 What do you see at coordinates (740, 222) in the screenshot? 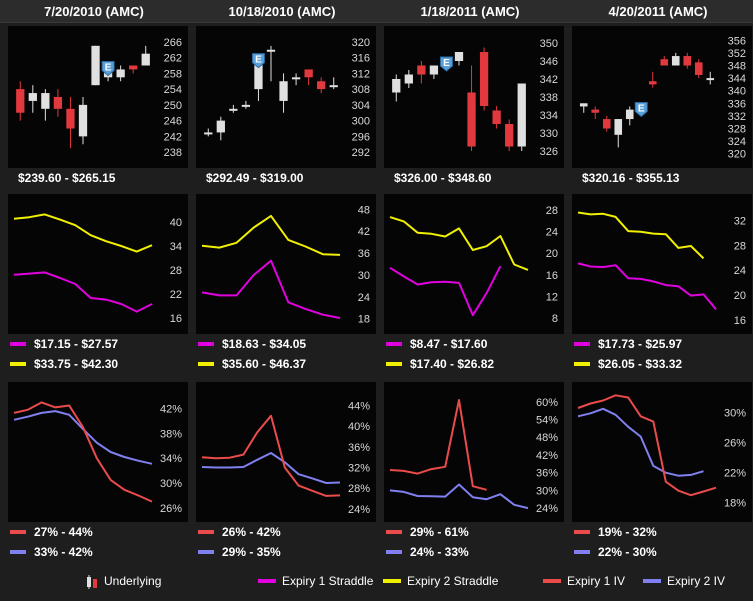
I see `y-tick-label: 32` at bounding box center [740, 222].